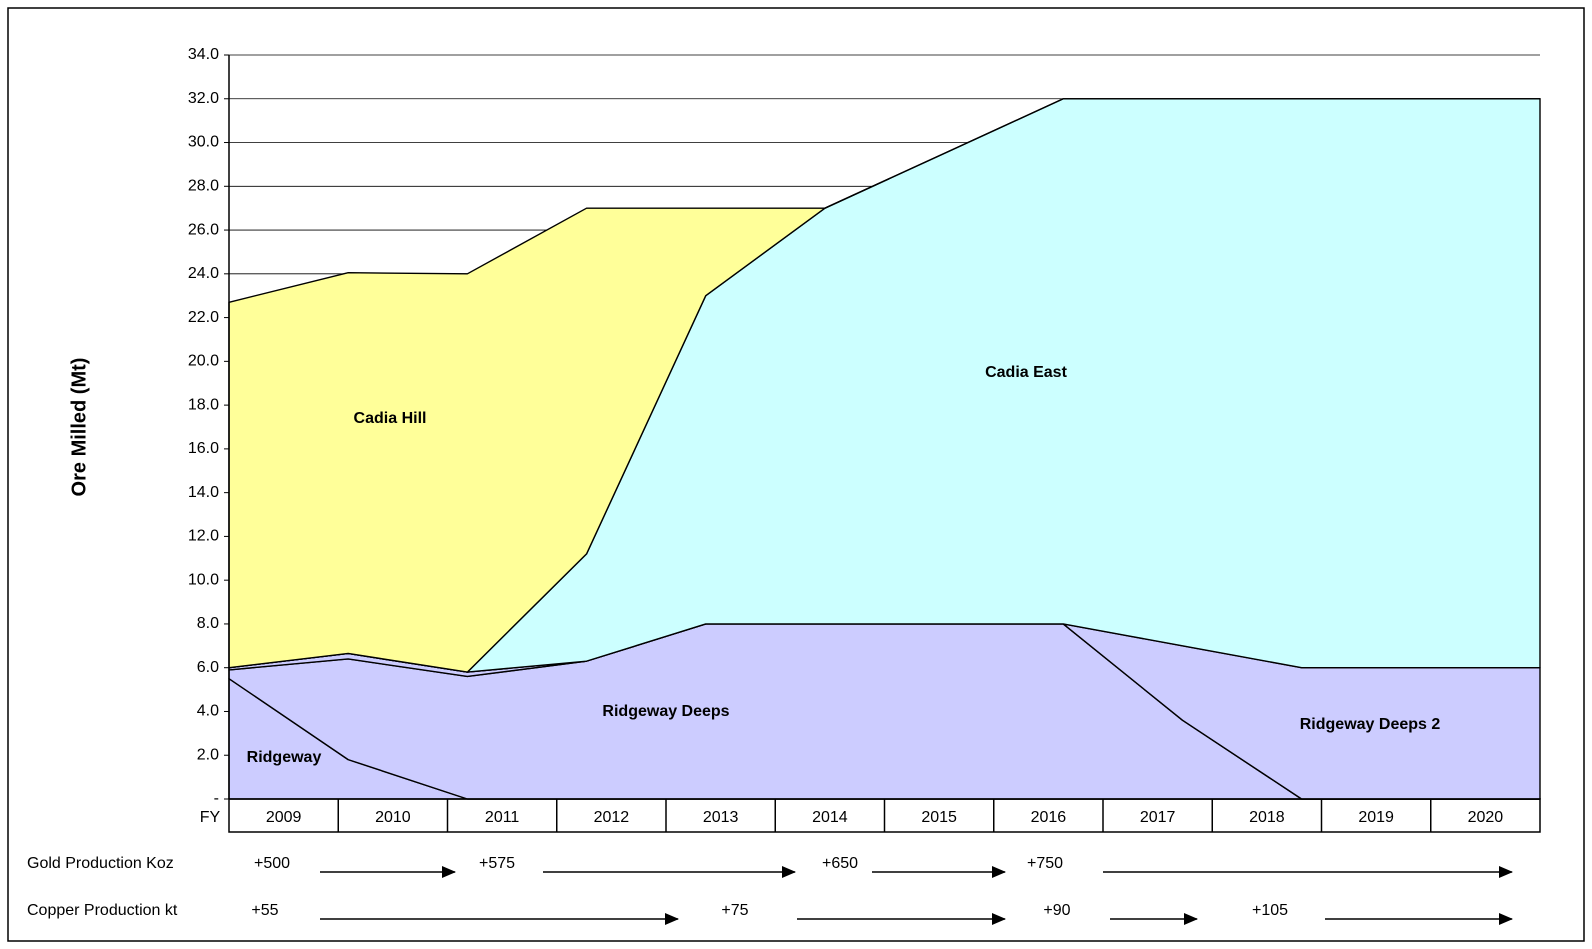 The image size is (1592, 949). What do you see at coordinates (203, 186) in the screenshot?
I see `y-tick-label: 28.0` at bounding box center [203, 186].